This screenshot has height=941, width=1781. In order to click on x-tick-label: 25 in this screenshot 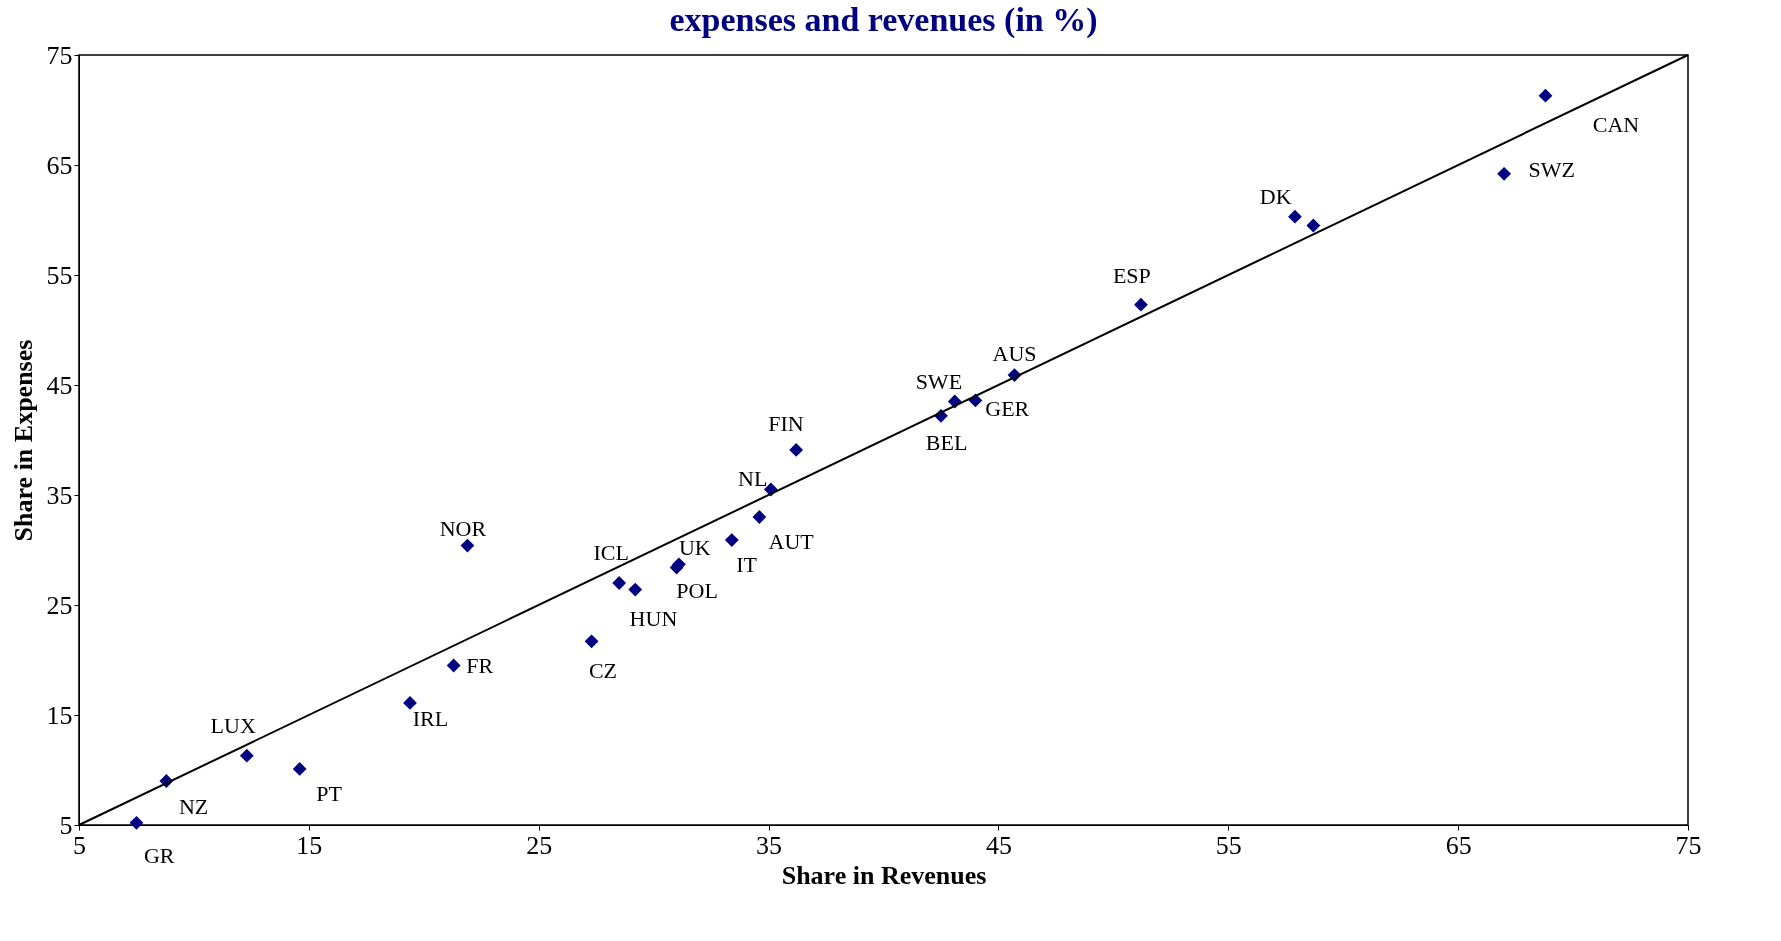, I will do `click(539, 845)`.